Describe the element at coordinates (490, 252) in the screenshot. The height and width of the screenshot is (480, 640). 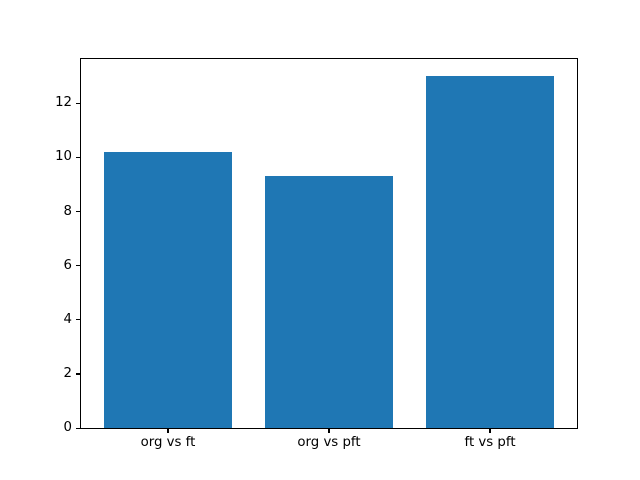
I see `bar-ft-vs-pft` at that location.